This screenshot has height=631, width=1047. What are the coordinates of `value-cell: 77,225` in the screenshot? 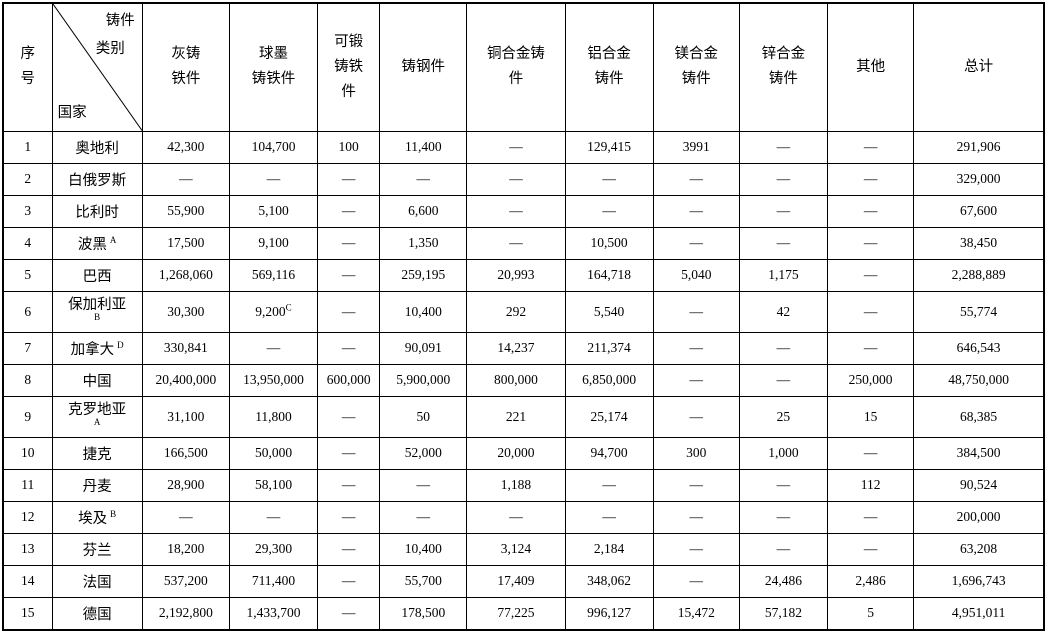 It's located at (516, 613).